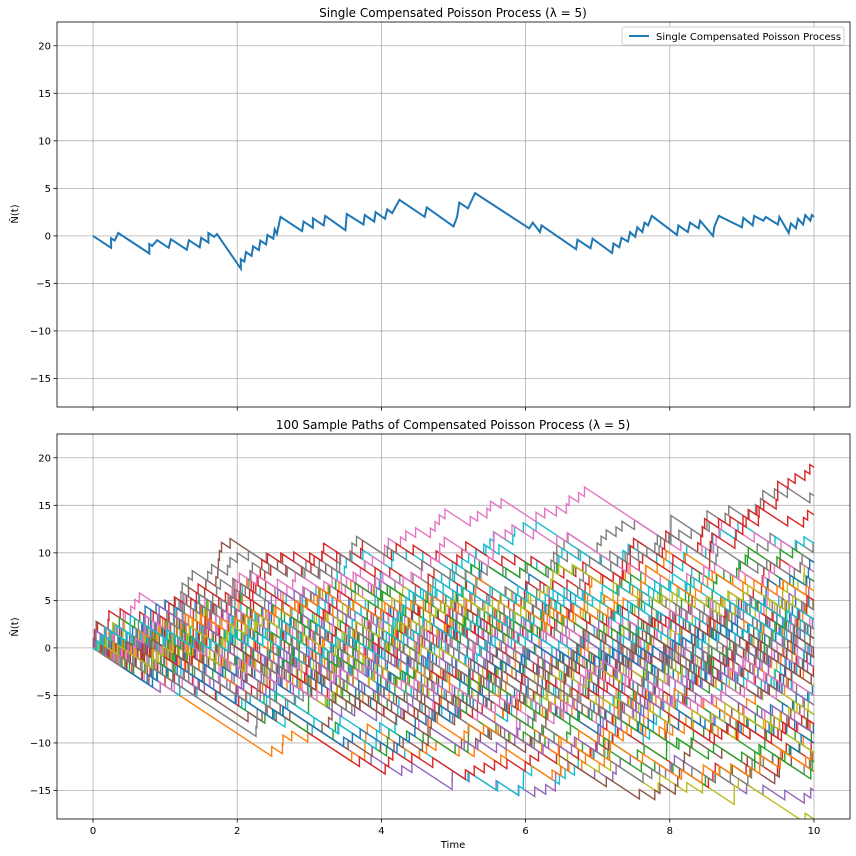 Image resolution: width=856 pixels, height=856 pixels. I want to click on x-tick-label: 6, so click(525, 831).